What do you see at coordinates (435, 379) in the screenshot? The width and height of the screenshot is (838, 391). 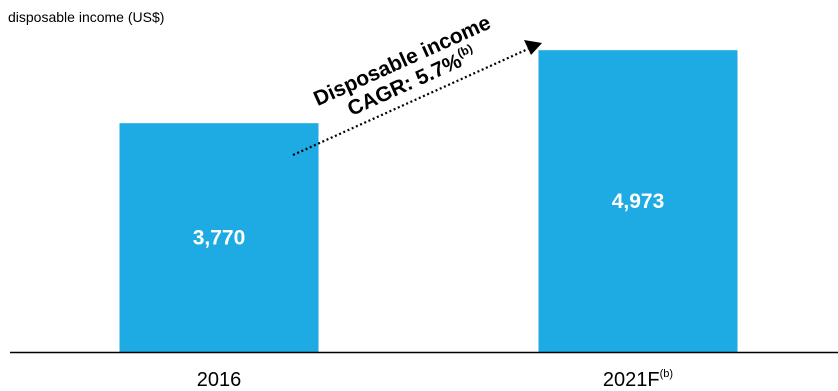 I see `x-tick-labels: 2016 2021F(b)` at bounding box center [435, 379].